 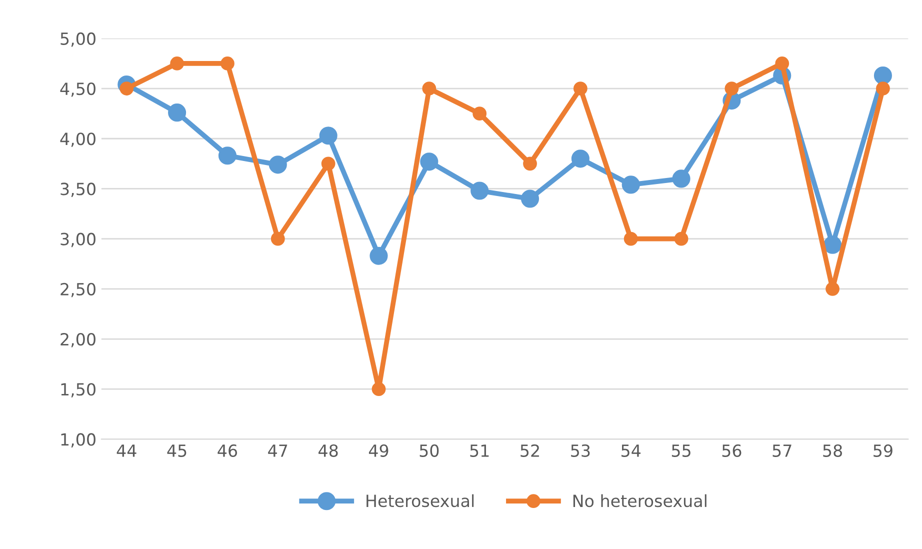 What do you see at coordinates (420, 501) in the screenshot?
I see `legend-label: Heterosexual` at bounding box center [420, 501].